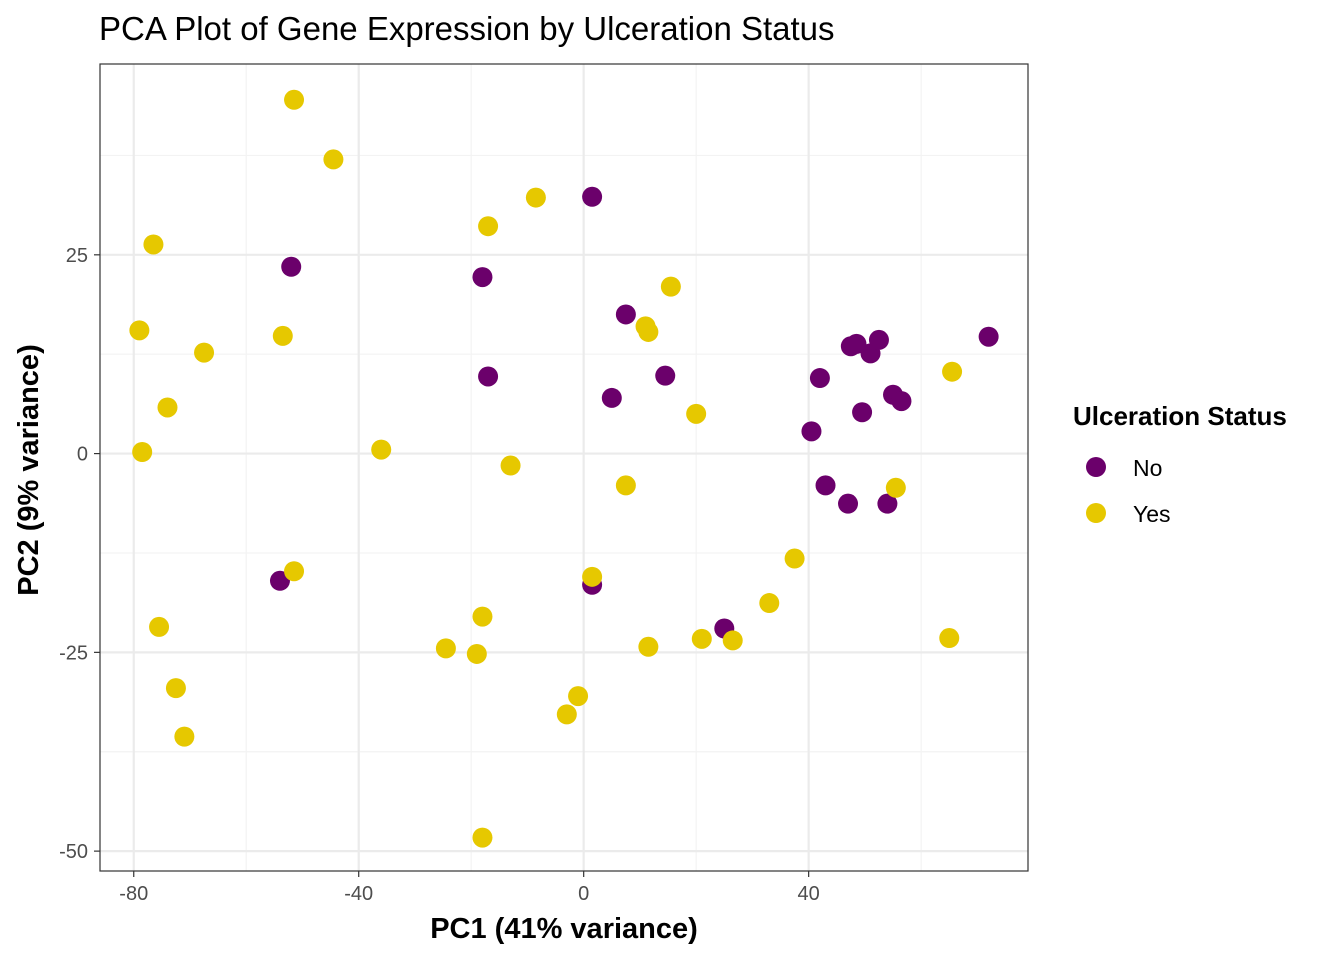 This screenshot has width=1344, height=960. I want to click on legend-label-no: No, so click(1147, 468).